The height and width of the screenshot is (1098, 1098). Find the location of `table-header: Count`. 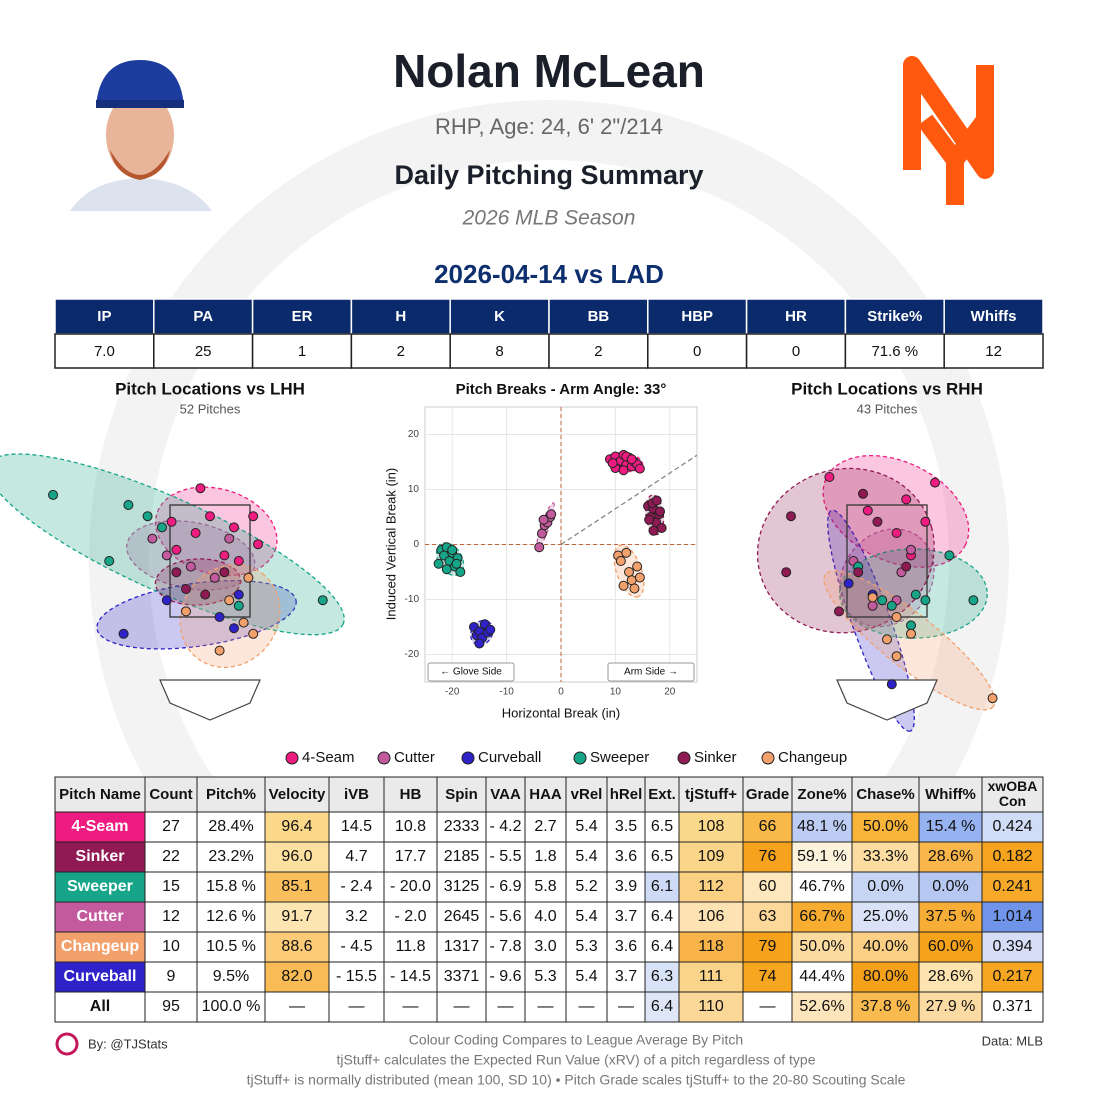

table-header: Count is located at coordinates (170, 794).